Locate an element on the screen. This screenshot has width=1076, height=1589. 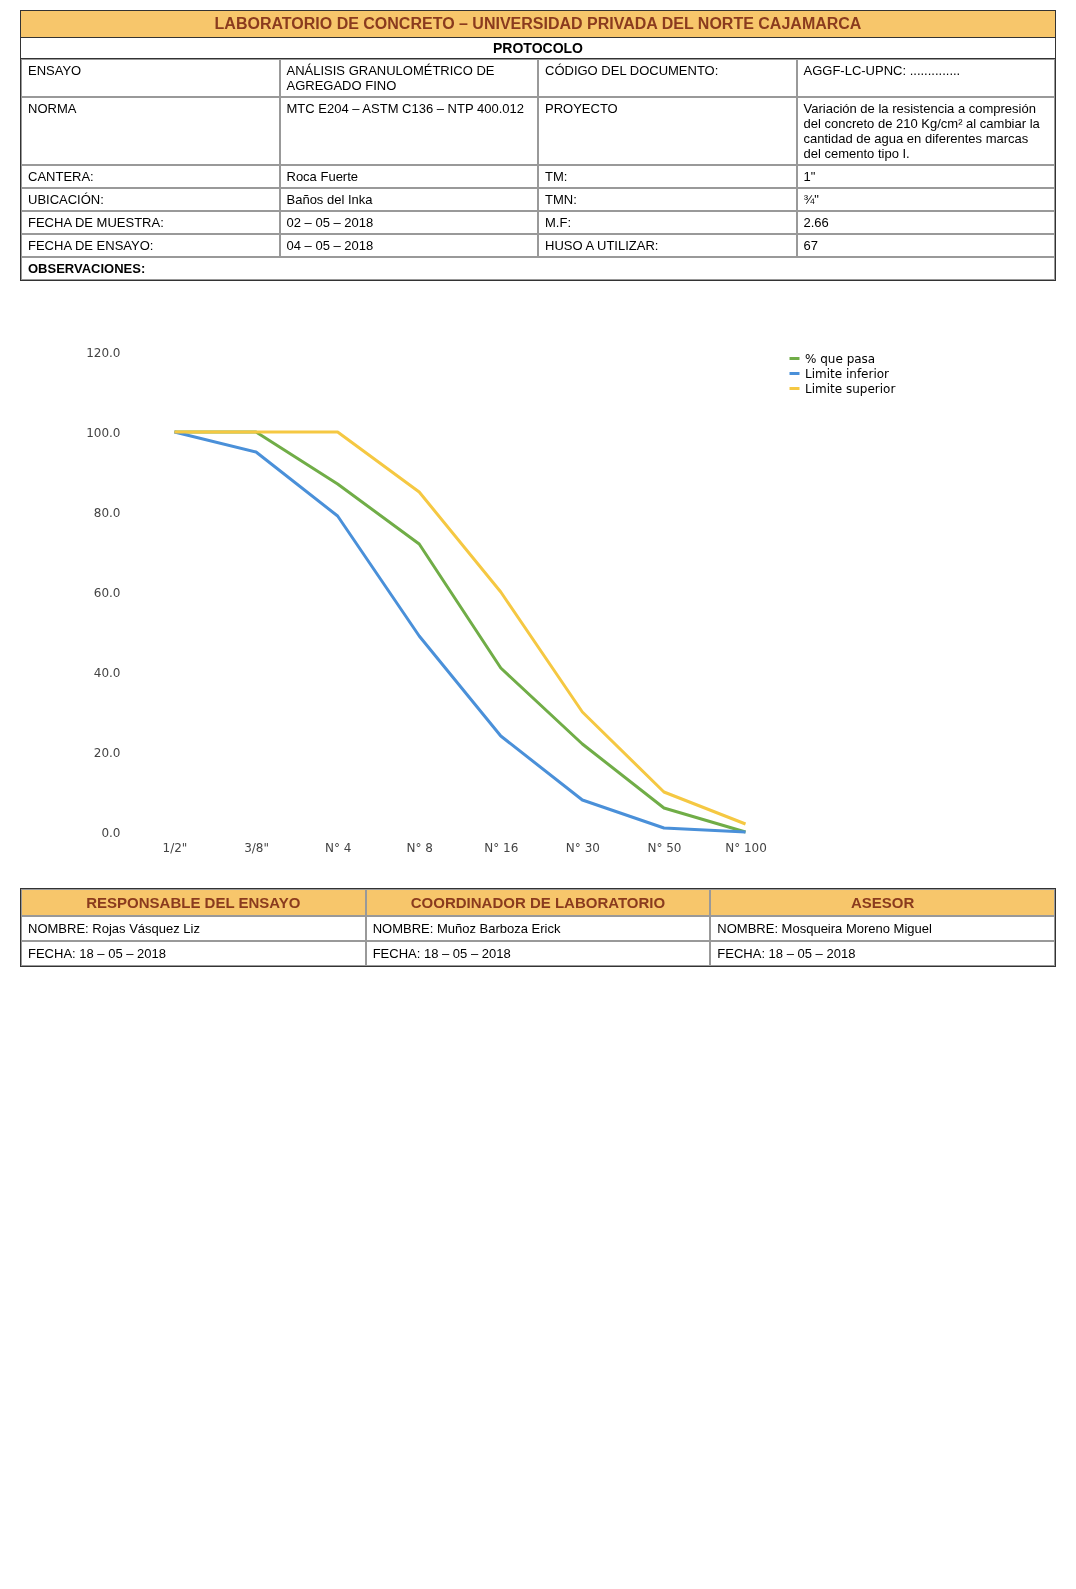
text: RESPONSABLE DEL ENSAYO is located at coordinates (193, 902).